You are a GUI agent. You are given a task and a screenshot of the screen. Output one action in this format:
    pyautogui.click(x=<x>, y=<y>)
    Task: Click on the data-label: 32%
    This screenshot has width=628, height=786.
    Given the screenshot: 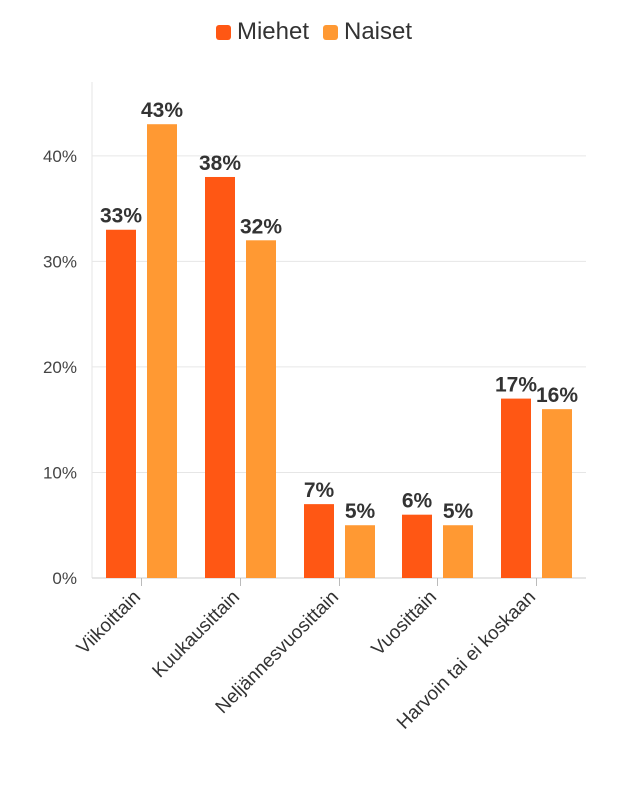 What is the action you would take?
    pyautogui.click(x=261, y=226)
    